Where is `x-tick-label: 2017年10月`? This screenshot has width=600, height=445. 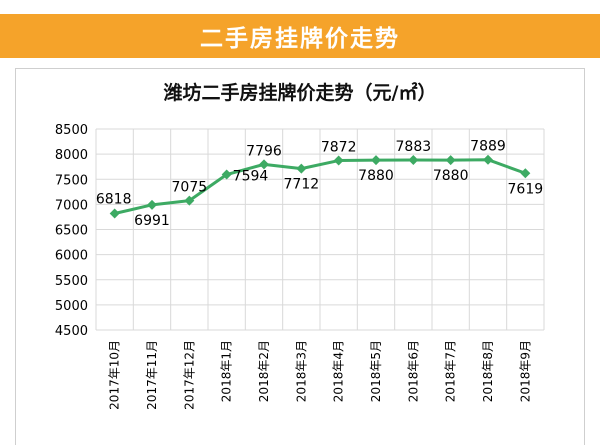 x-tick-label: 2017年10月 is located at coordinates (115, 375).